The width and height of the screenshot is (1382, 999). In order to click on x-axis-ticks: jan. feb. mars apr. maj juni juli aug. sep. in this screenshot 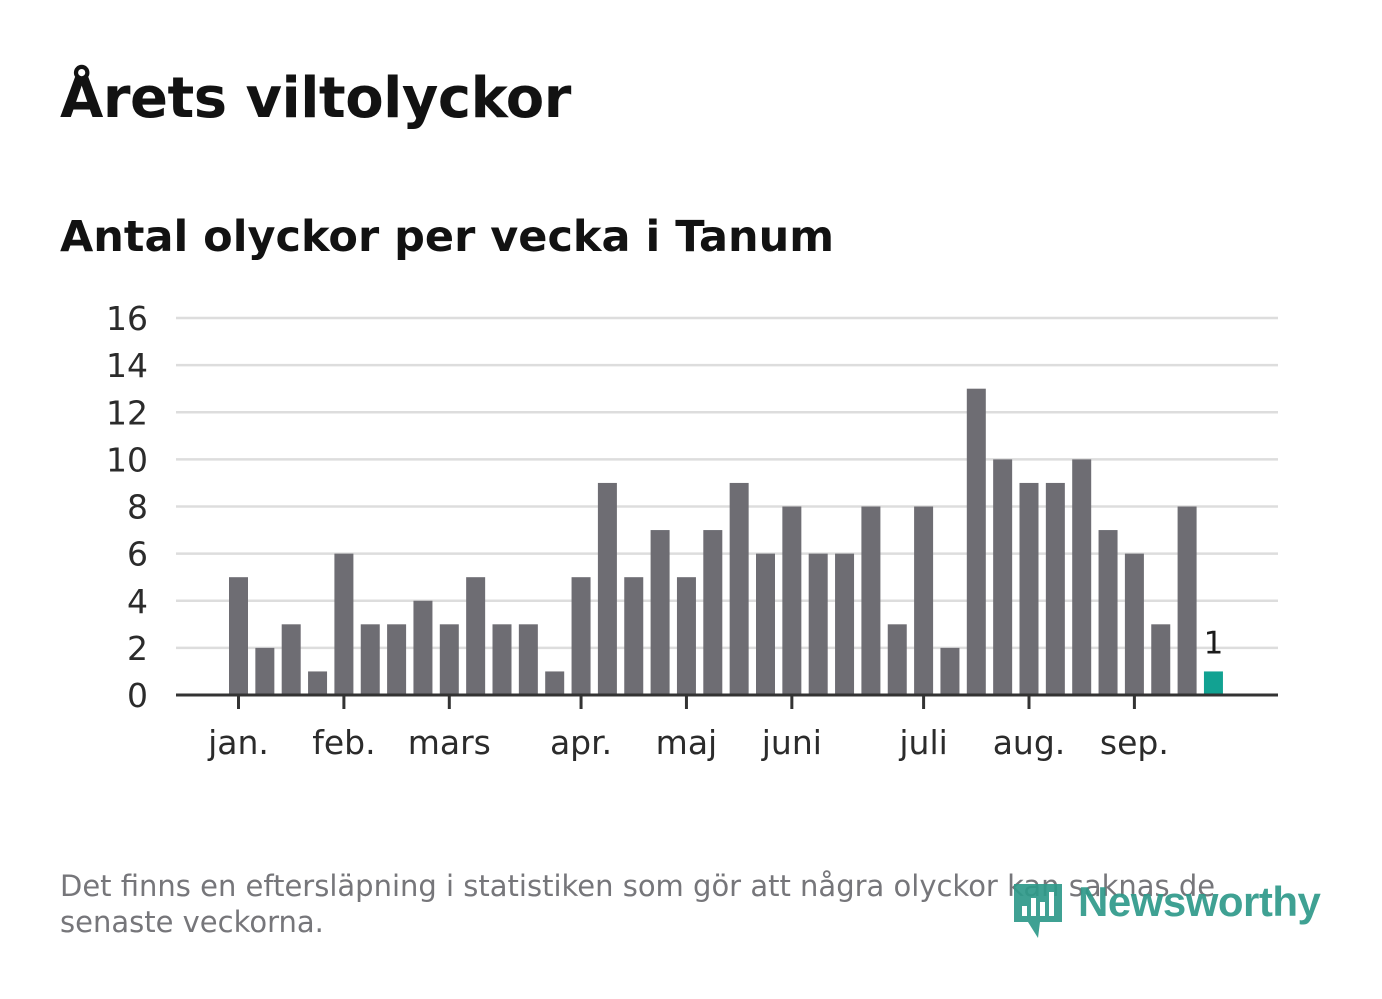, I will do `click(688, 728)`.